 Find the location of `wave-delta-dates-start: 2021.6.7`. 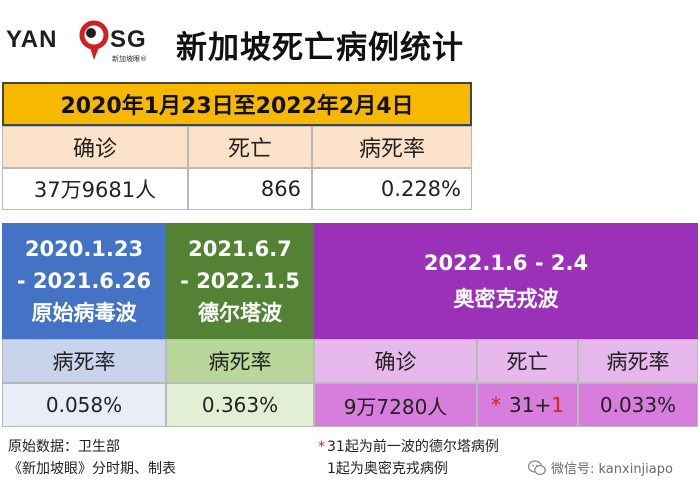

wave-delta-dates-start: 2021.6.7 is located at coordinates (240, 249).